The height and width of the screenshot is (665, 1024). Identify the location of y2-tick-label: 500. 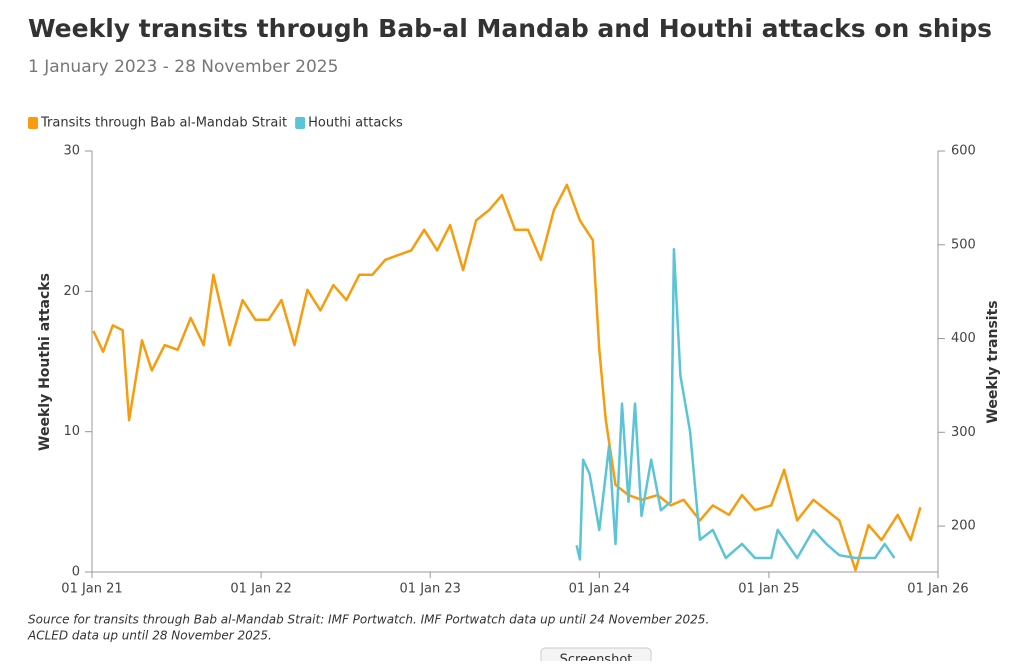
(963, 244).